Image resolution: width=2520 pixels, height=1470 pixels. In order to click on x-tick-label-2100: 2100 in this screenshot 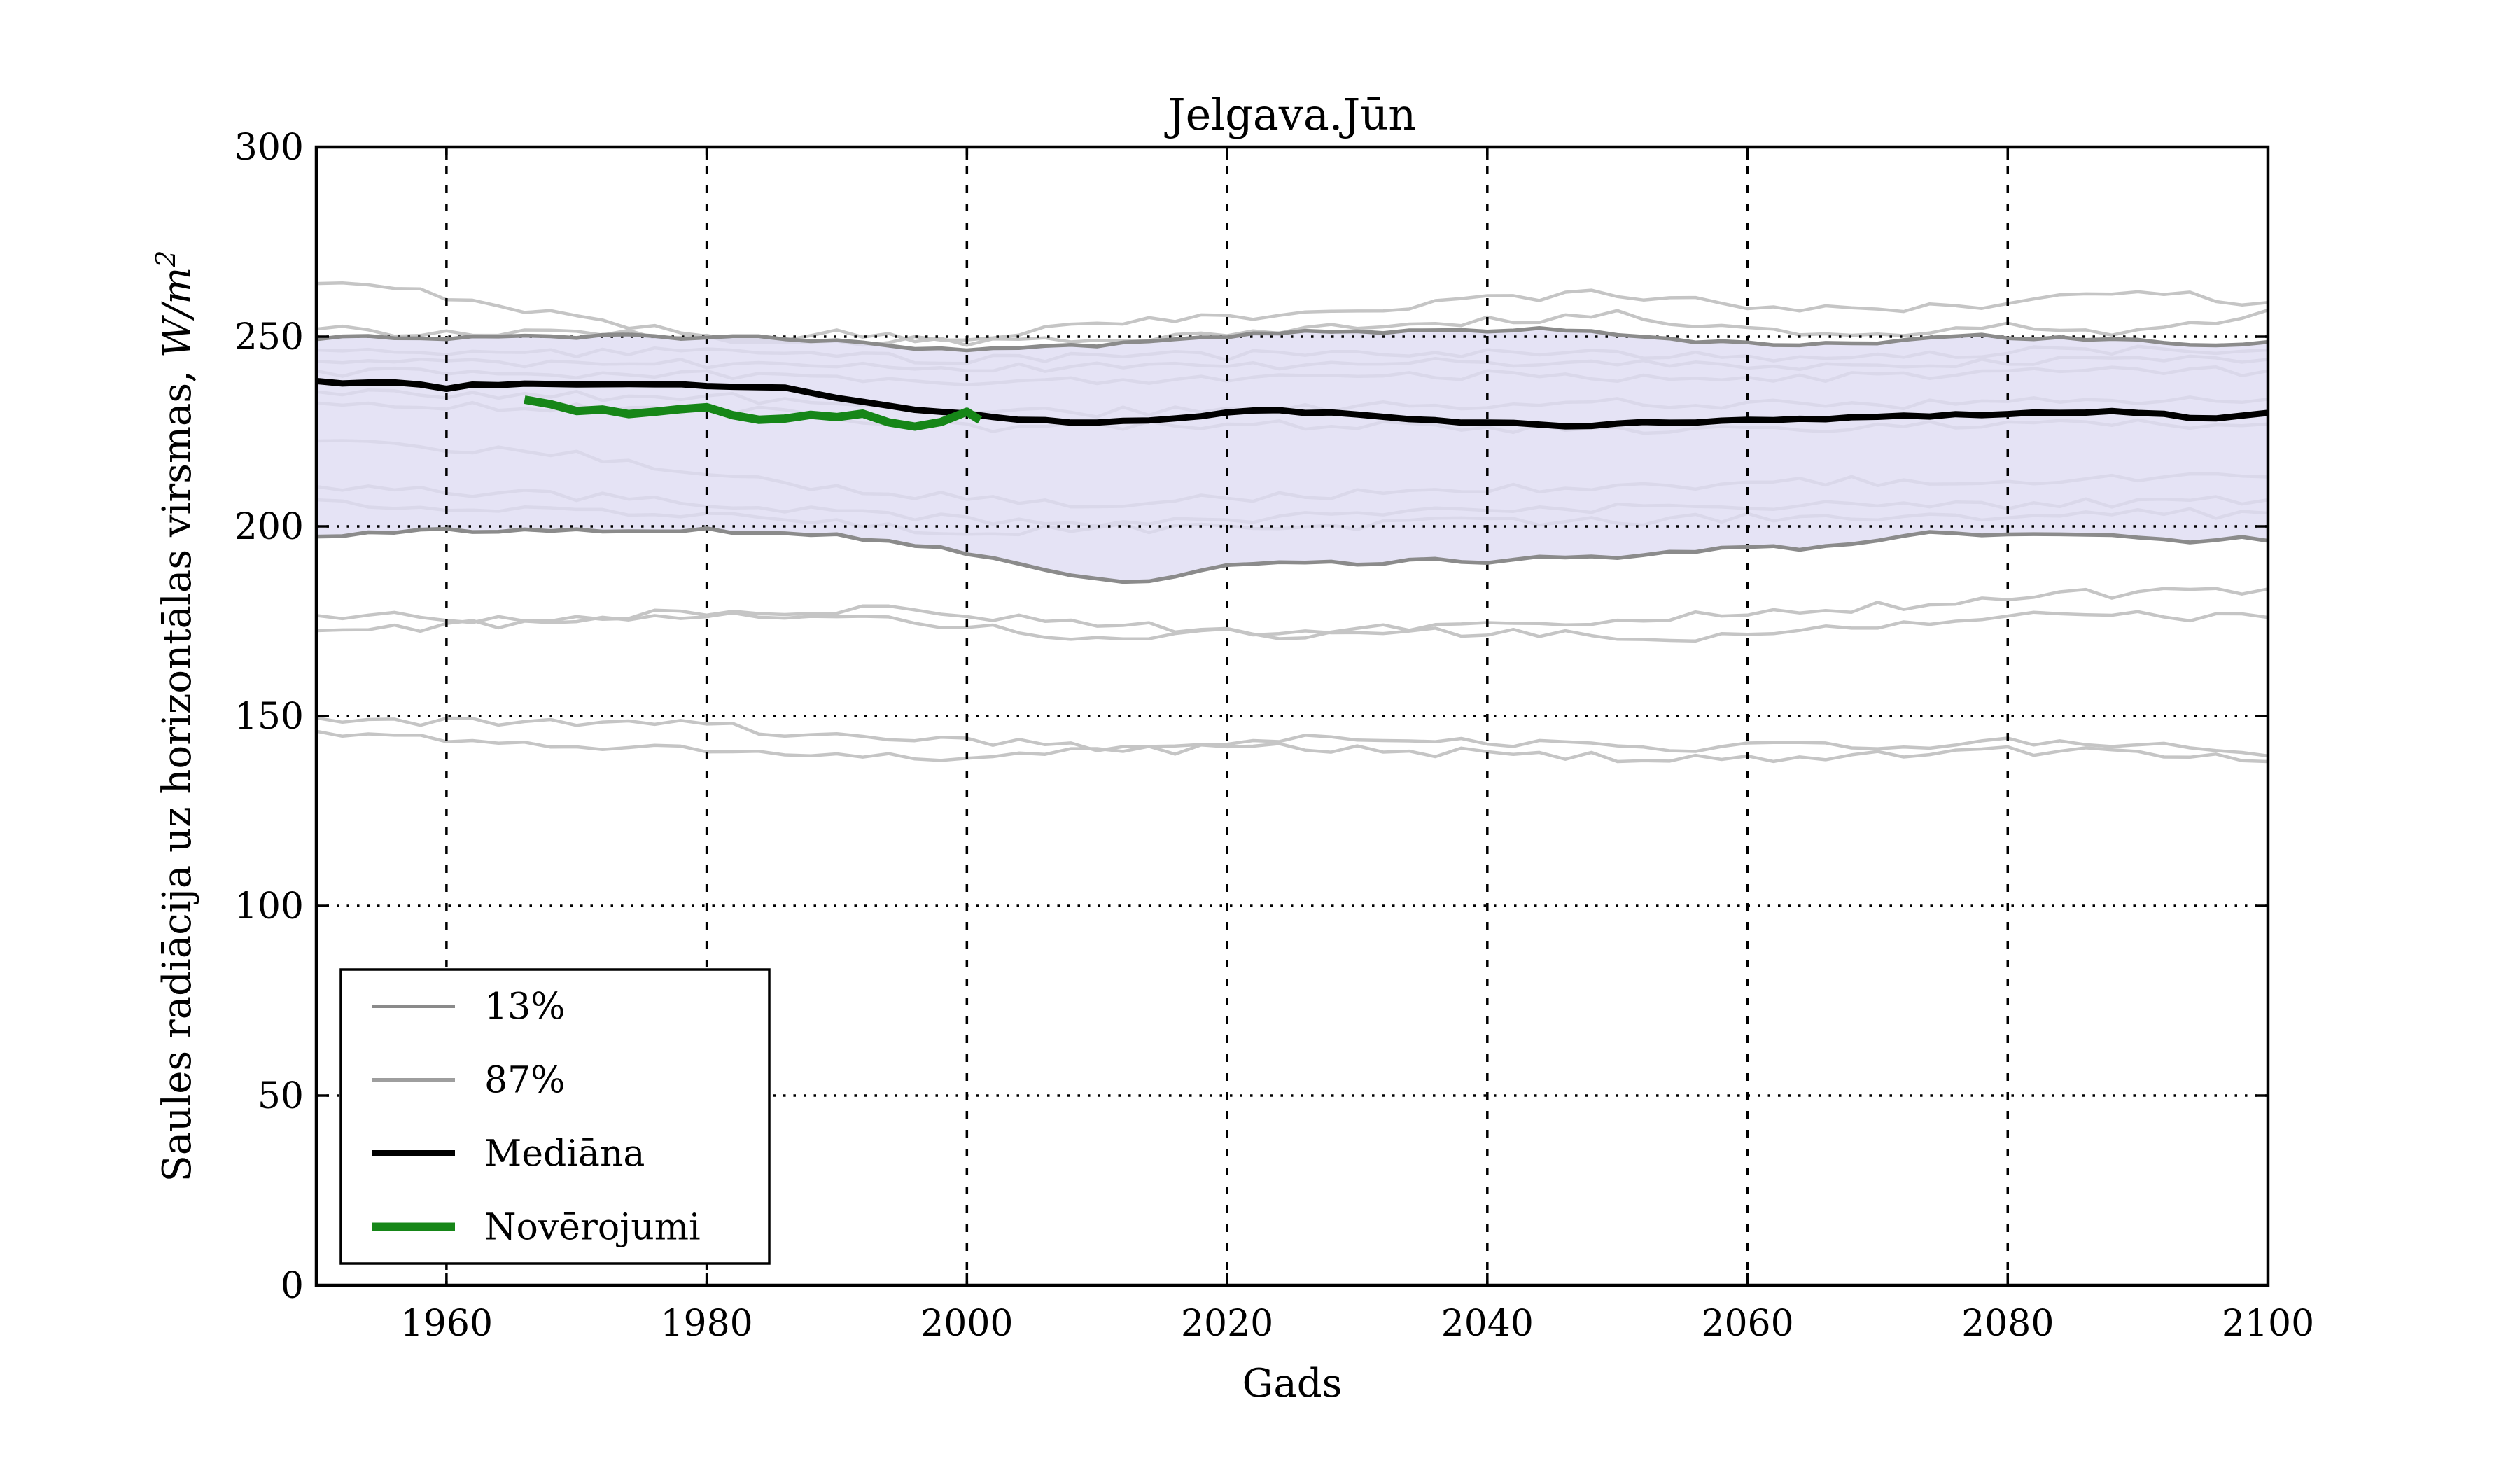, I will do `click(2268, 1324)`.